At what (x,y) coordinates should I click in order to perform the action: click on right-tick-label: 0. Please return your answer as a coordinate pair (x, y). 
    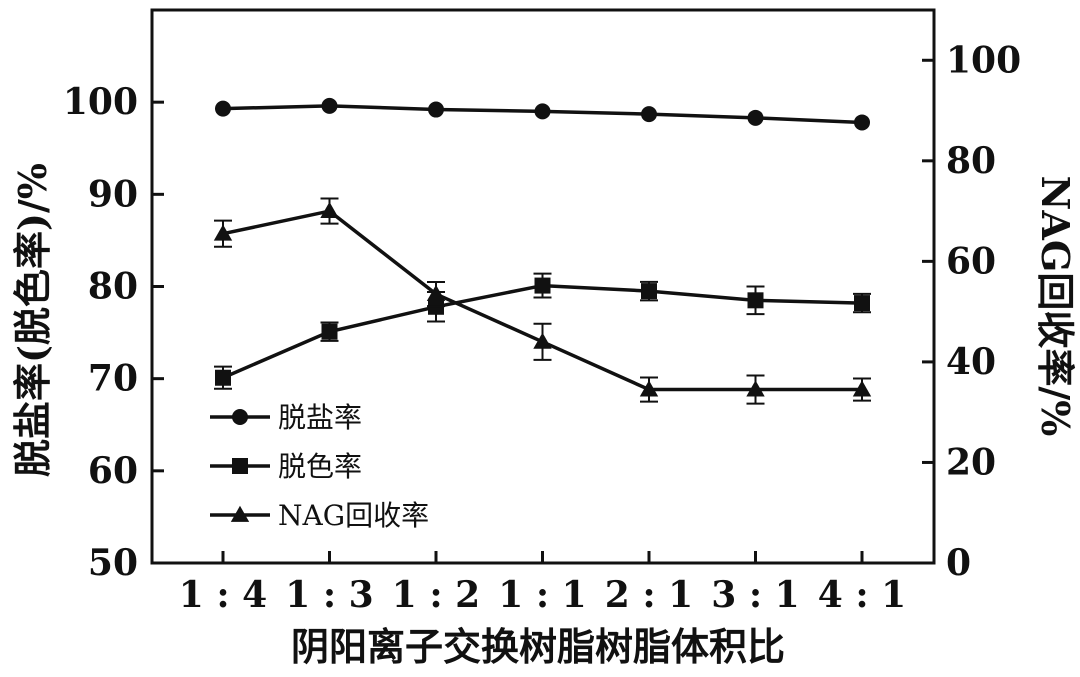
    Looking at the image, I should click on (958, 563).